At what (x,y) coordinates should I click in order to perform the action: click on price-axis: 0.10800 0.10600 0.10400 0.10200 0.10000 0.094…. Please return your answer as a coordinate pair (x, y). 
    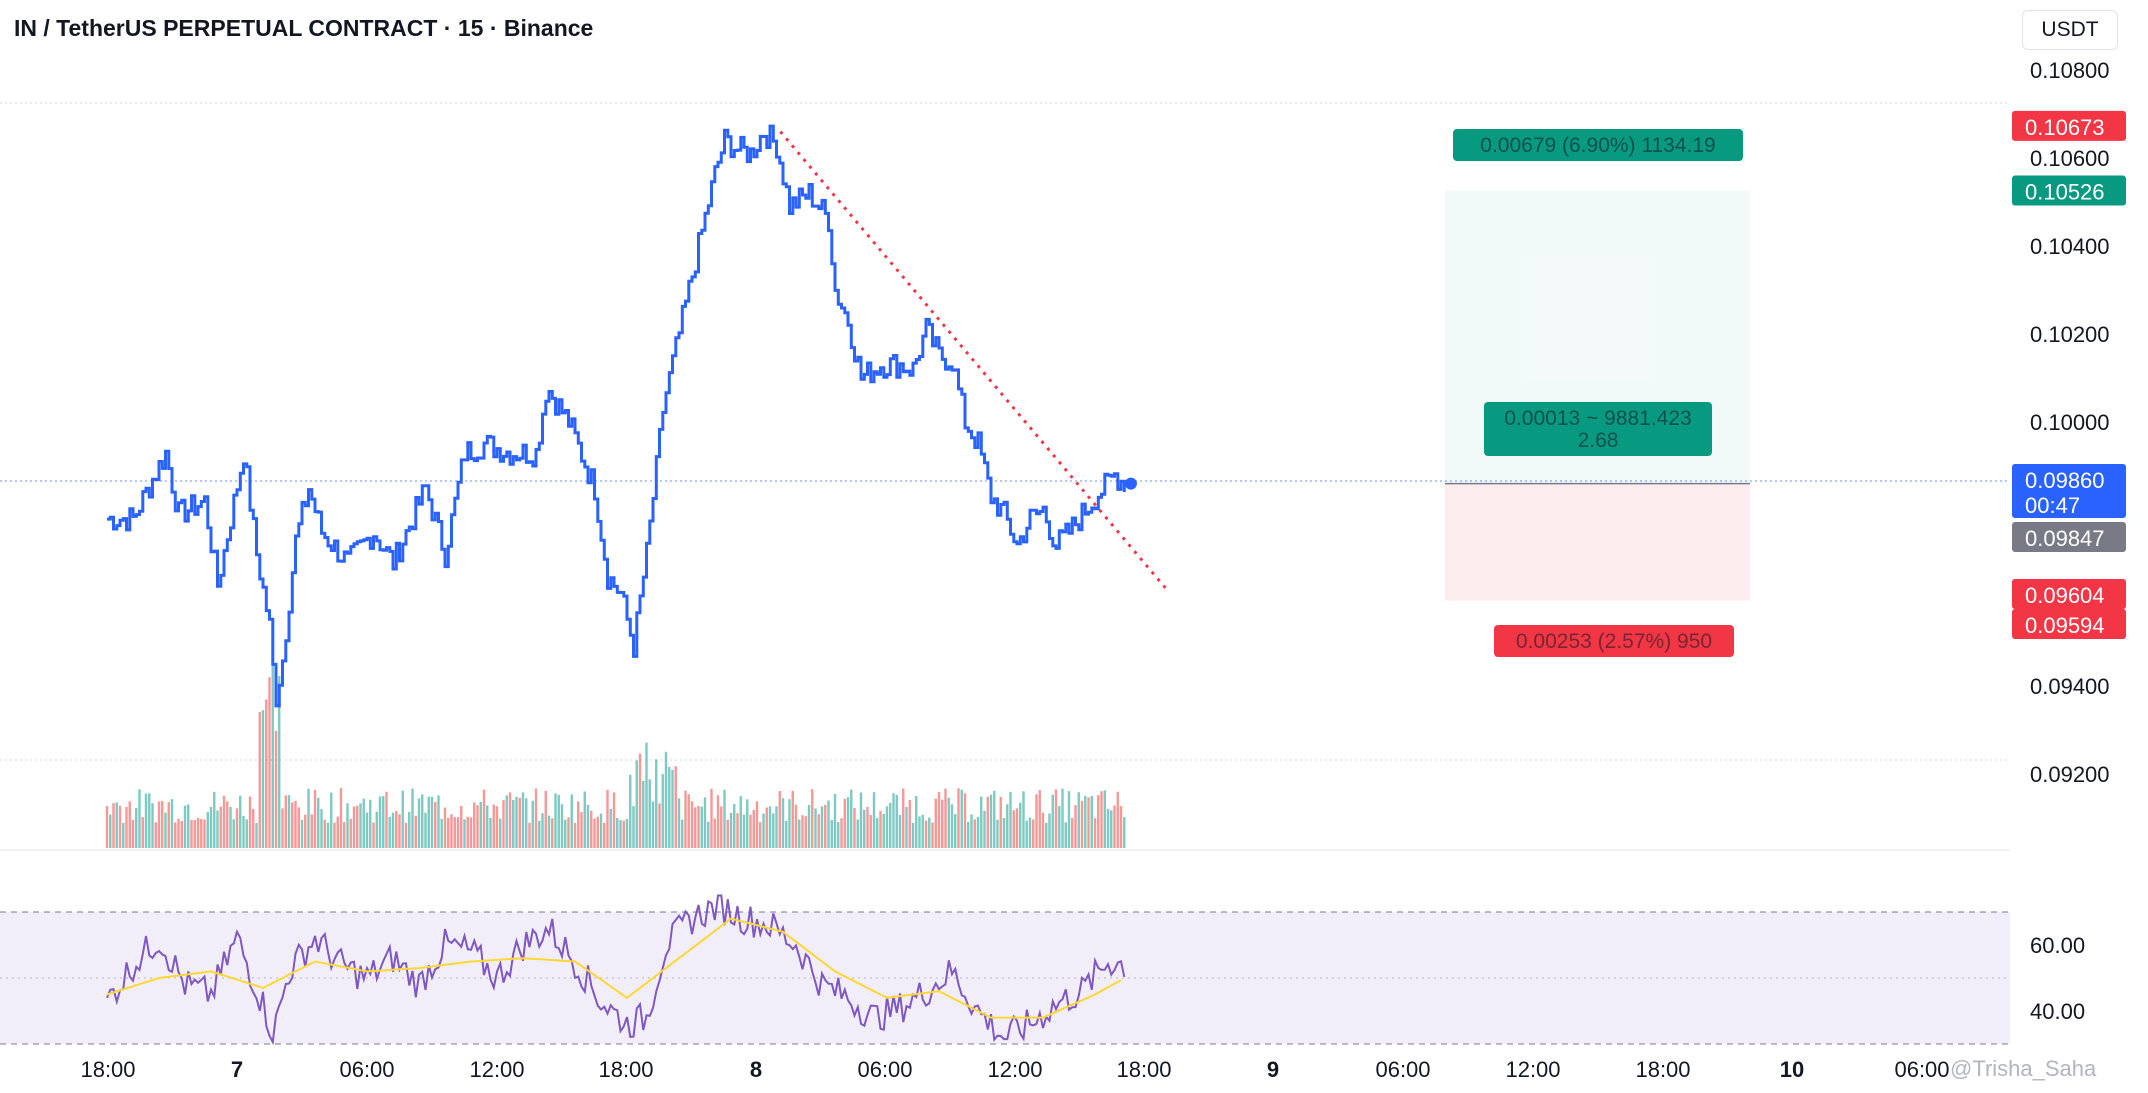
    Looking at the image, I should click on (2069, 541).